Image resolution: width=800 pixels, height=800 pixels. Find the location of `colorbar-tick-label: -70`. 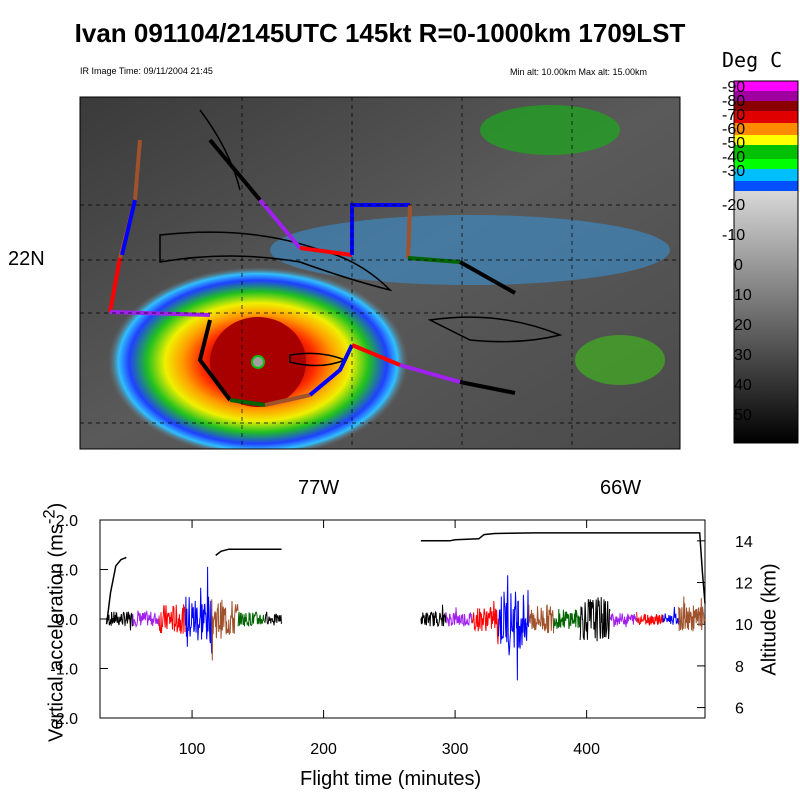

colorbar-tick-label: -70 is located at coordinates (734, 115).